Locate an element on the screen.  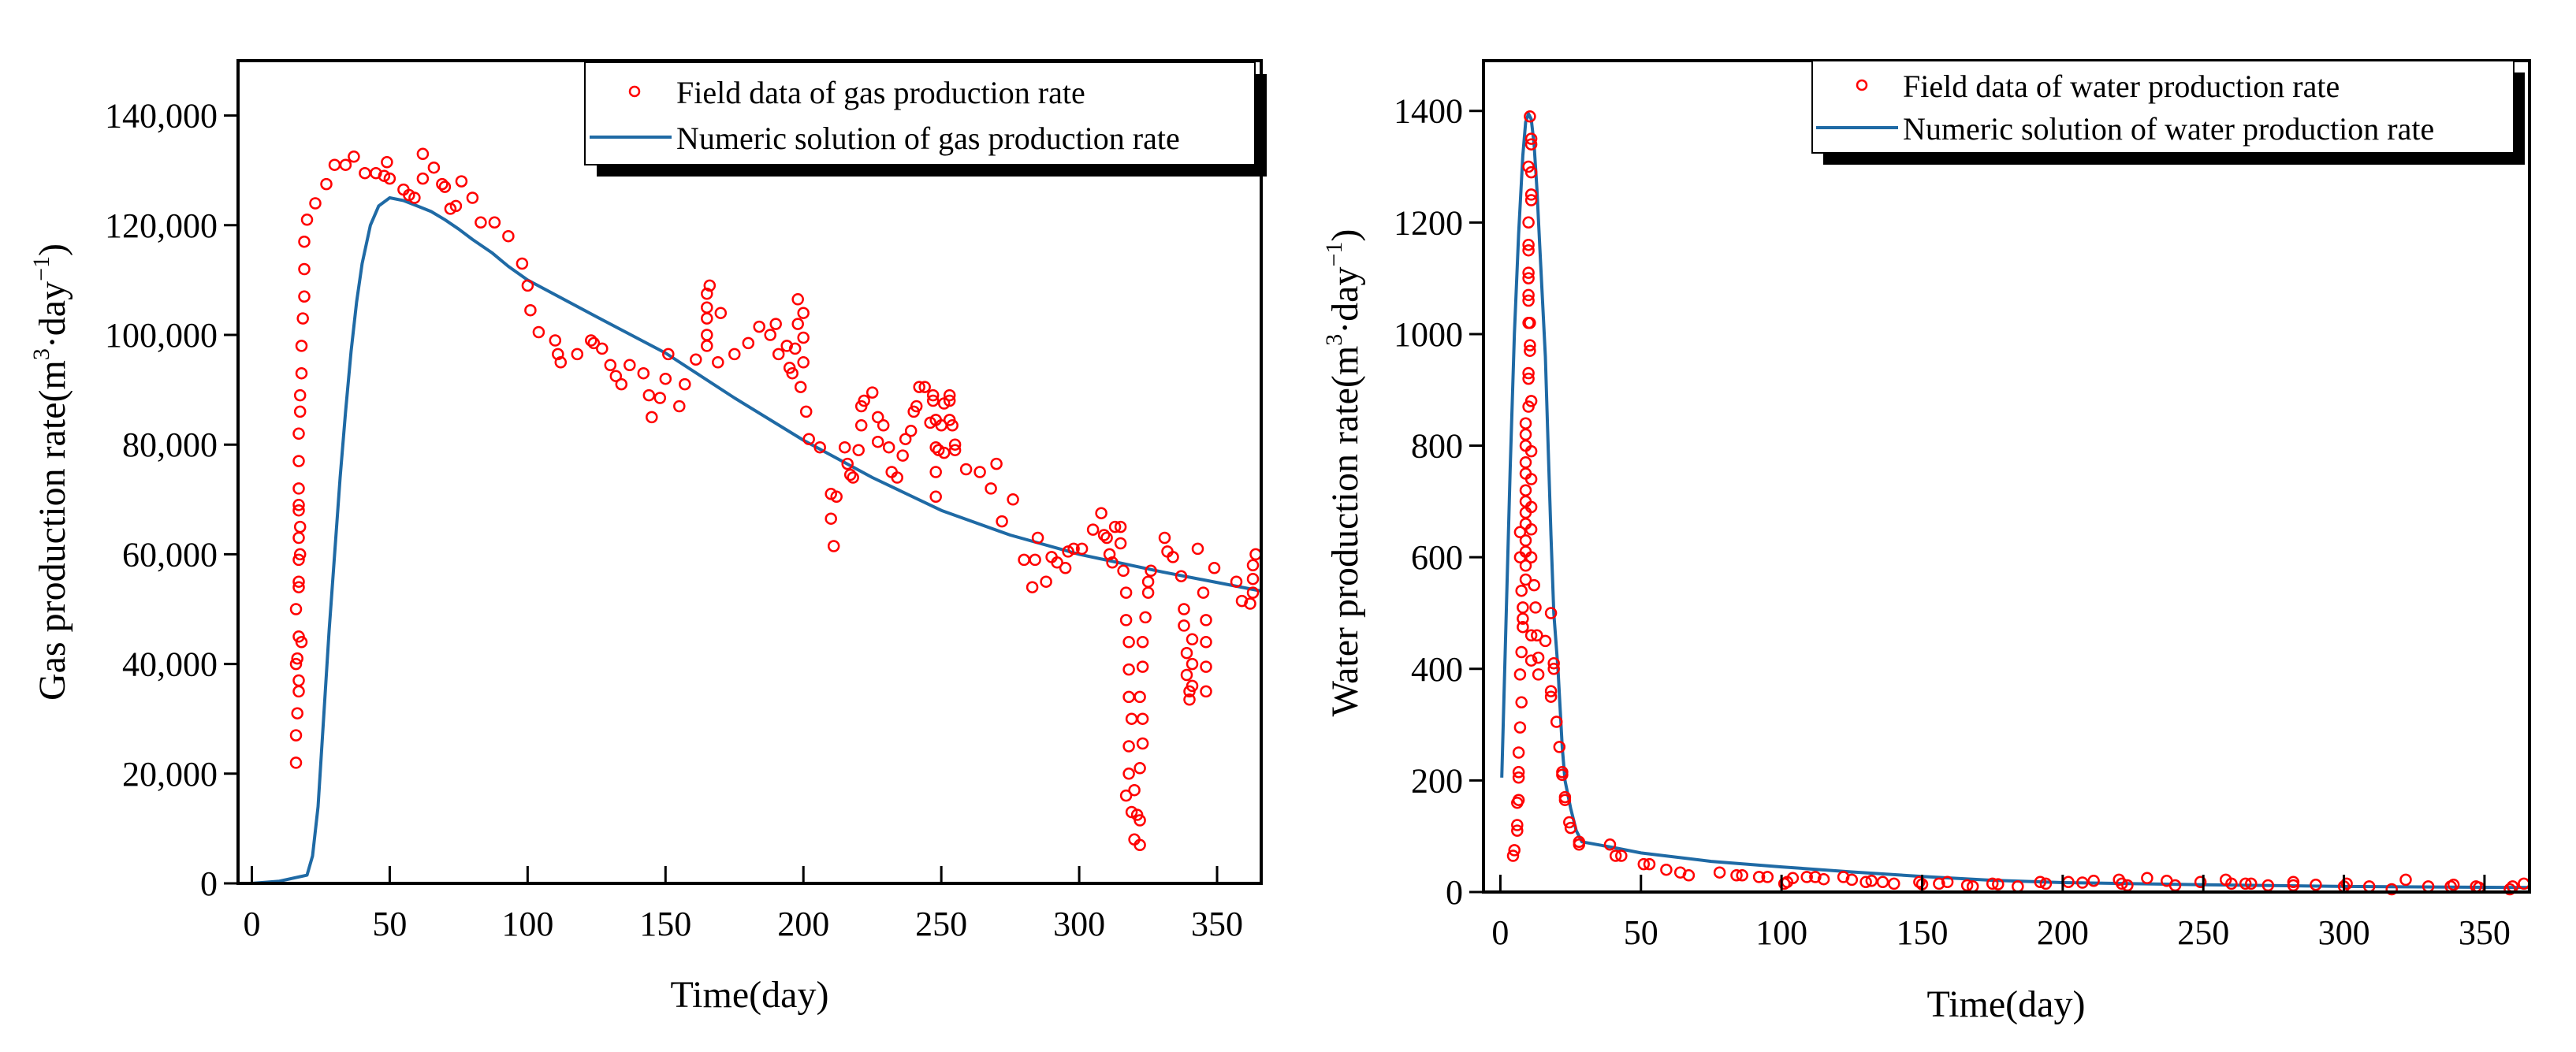
legend-box is located at coordinates (920, 113).